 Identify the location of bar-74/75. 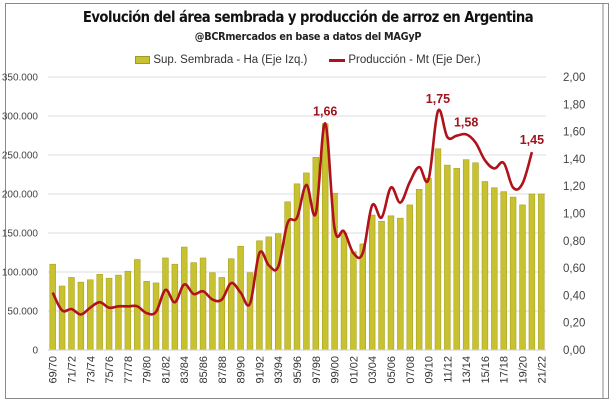
(99, 312).